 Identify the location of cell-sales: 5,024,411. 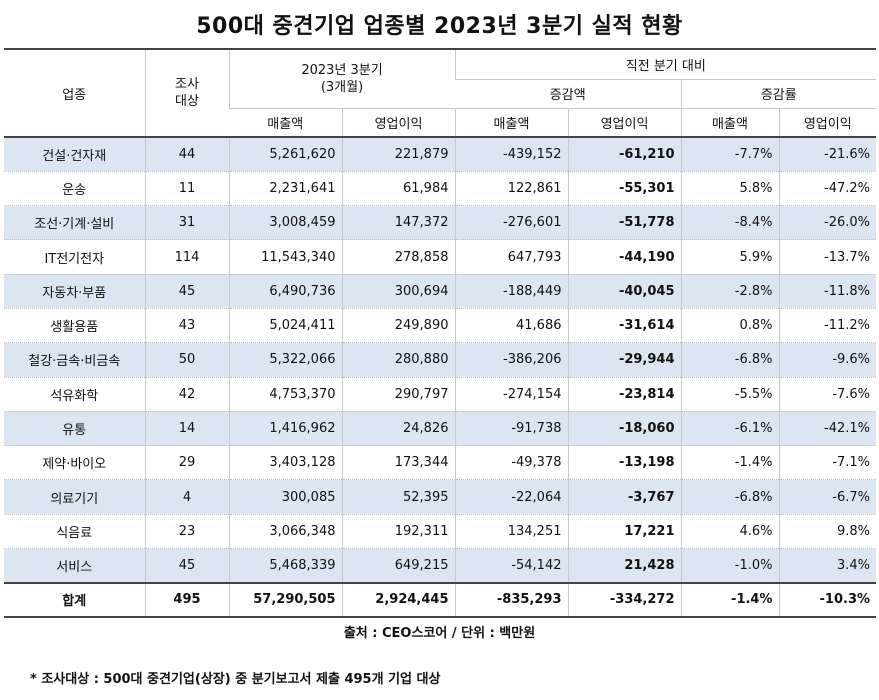
(285, 326).